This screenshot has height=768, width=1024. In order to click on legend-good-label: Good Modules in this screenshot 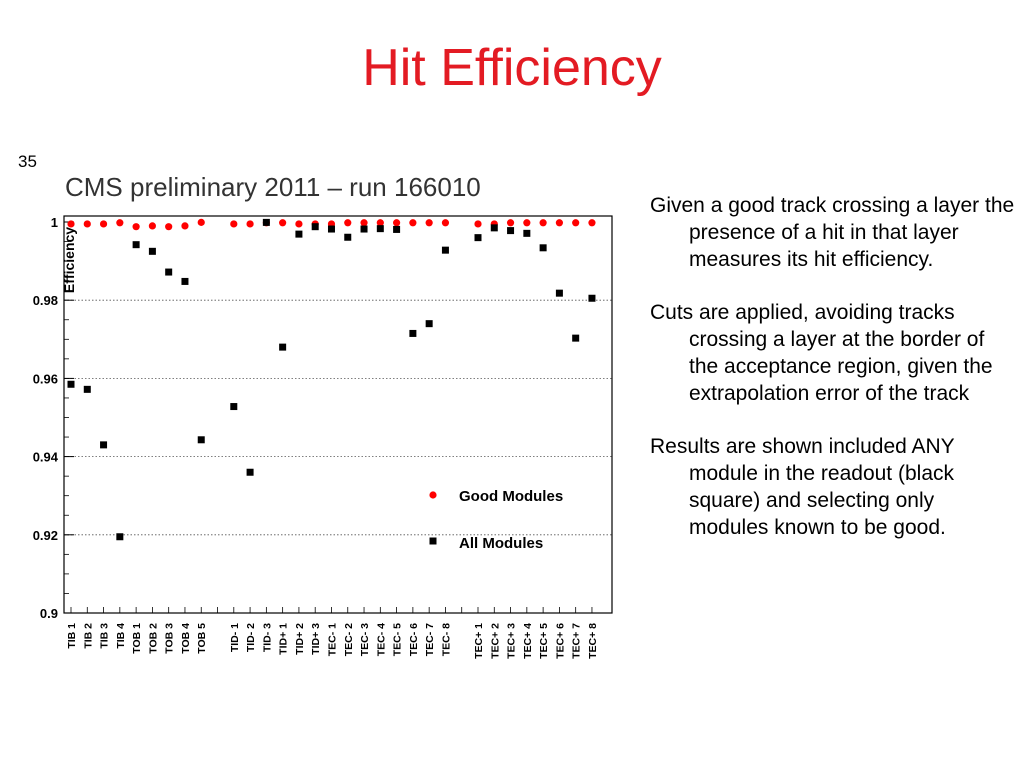, I will do `click(511, 496)`.